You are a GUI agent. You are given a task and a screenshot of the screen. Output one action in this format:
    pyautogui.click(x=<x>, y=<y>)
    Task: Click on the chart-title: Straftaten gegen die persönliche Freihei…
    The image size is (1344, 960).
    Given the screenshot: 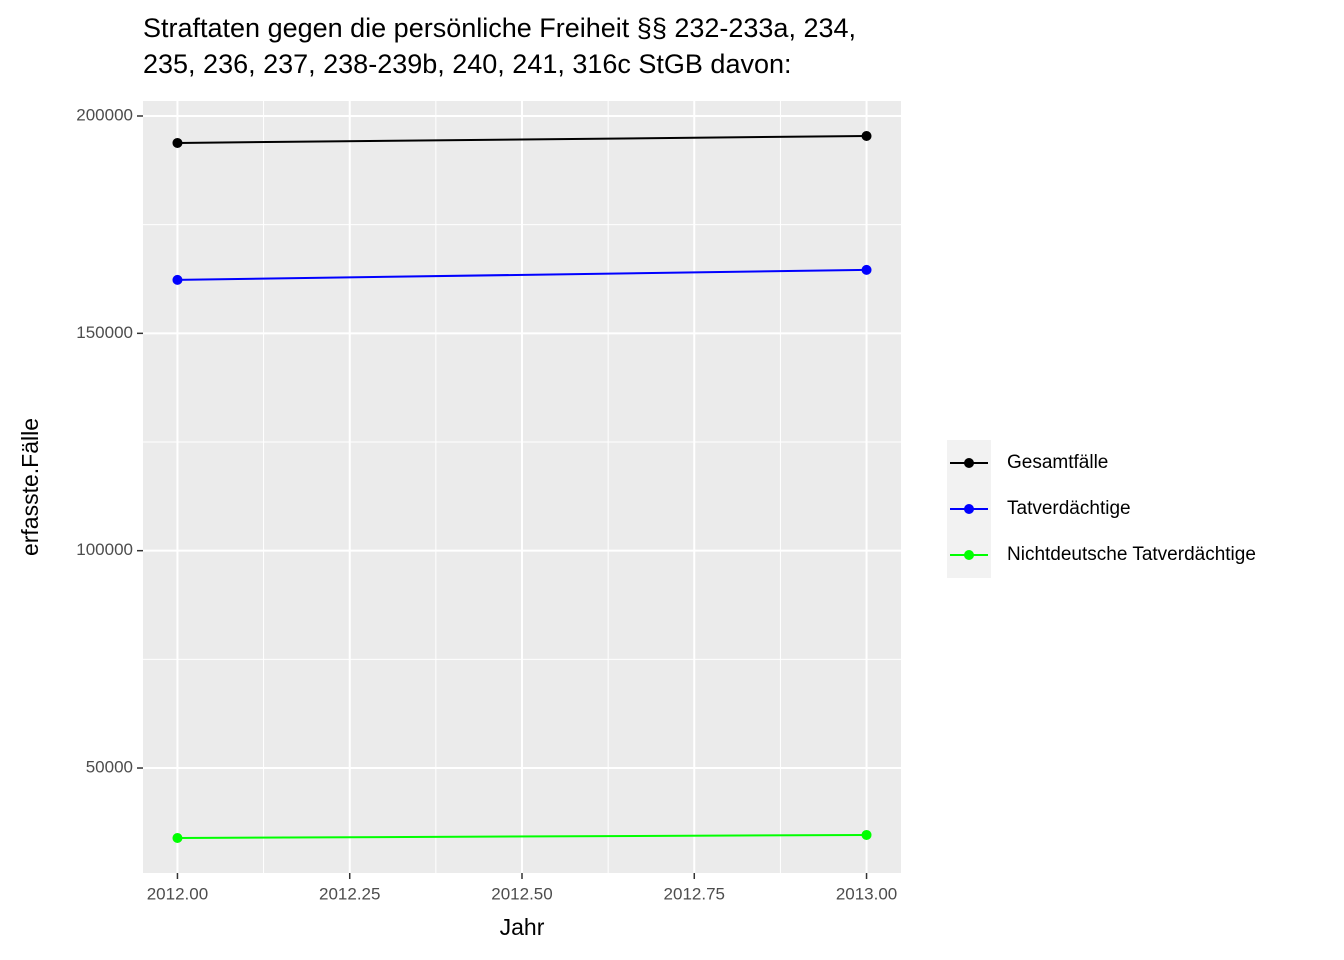 What is the action you would take?
    pyautogui.click(x=499, y=28)
    